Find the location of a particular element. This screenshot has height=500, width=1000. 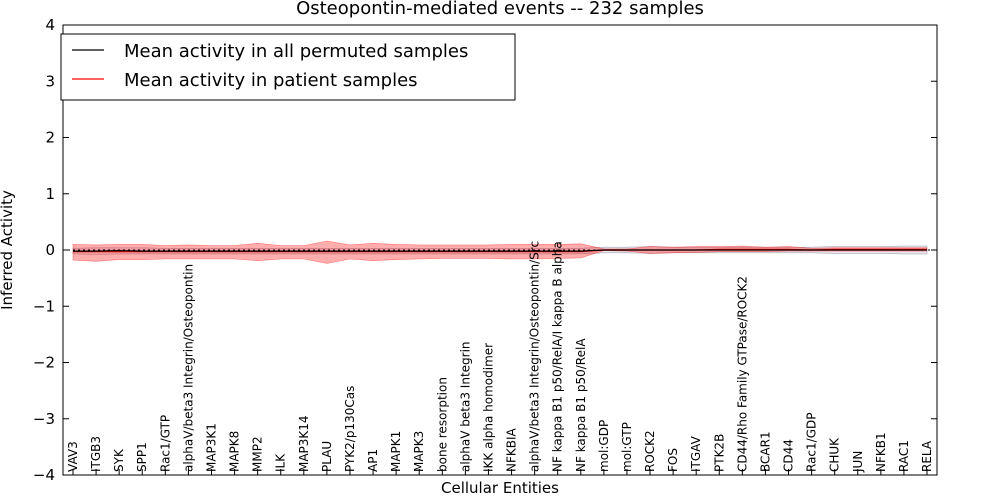

x-tick-label: MAP3K14 is located at coordinates (304, 443).